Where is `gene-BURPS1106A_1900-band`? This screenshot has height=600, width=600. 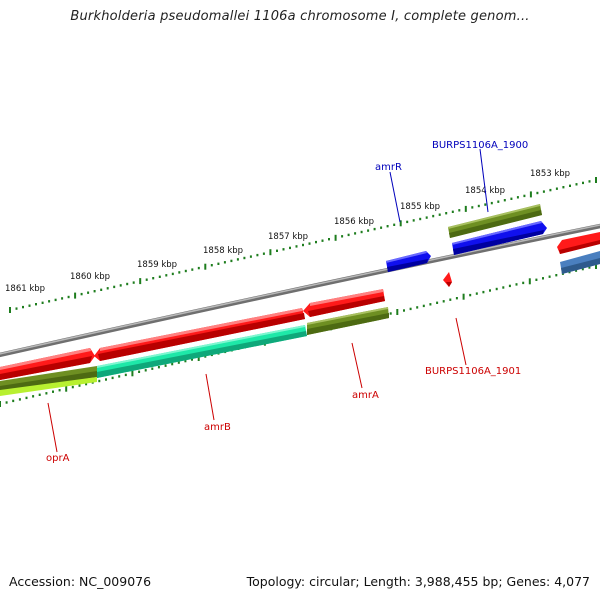
gene-BURPS1106A_1900-band is located at coordinates (495, 221).